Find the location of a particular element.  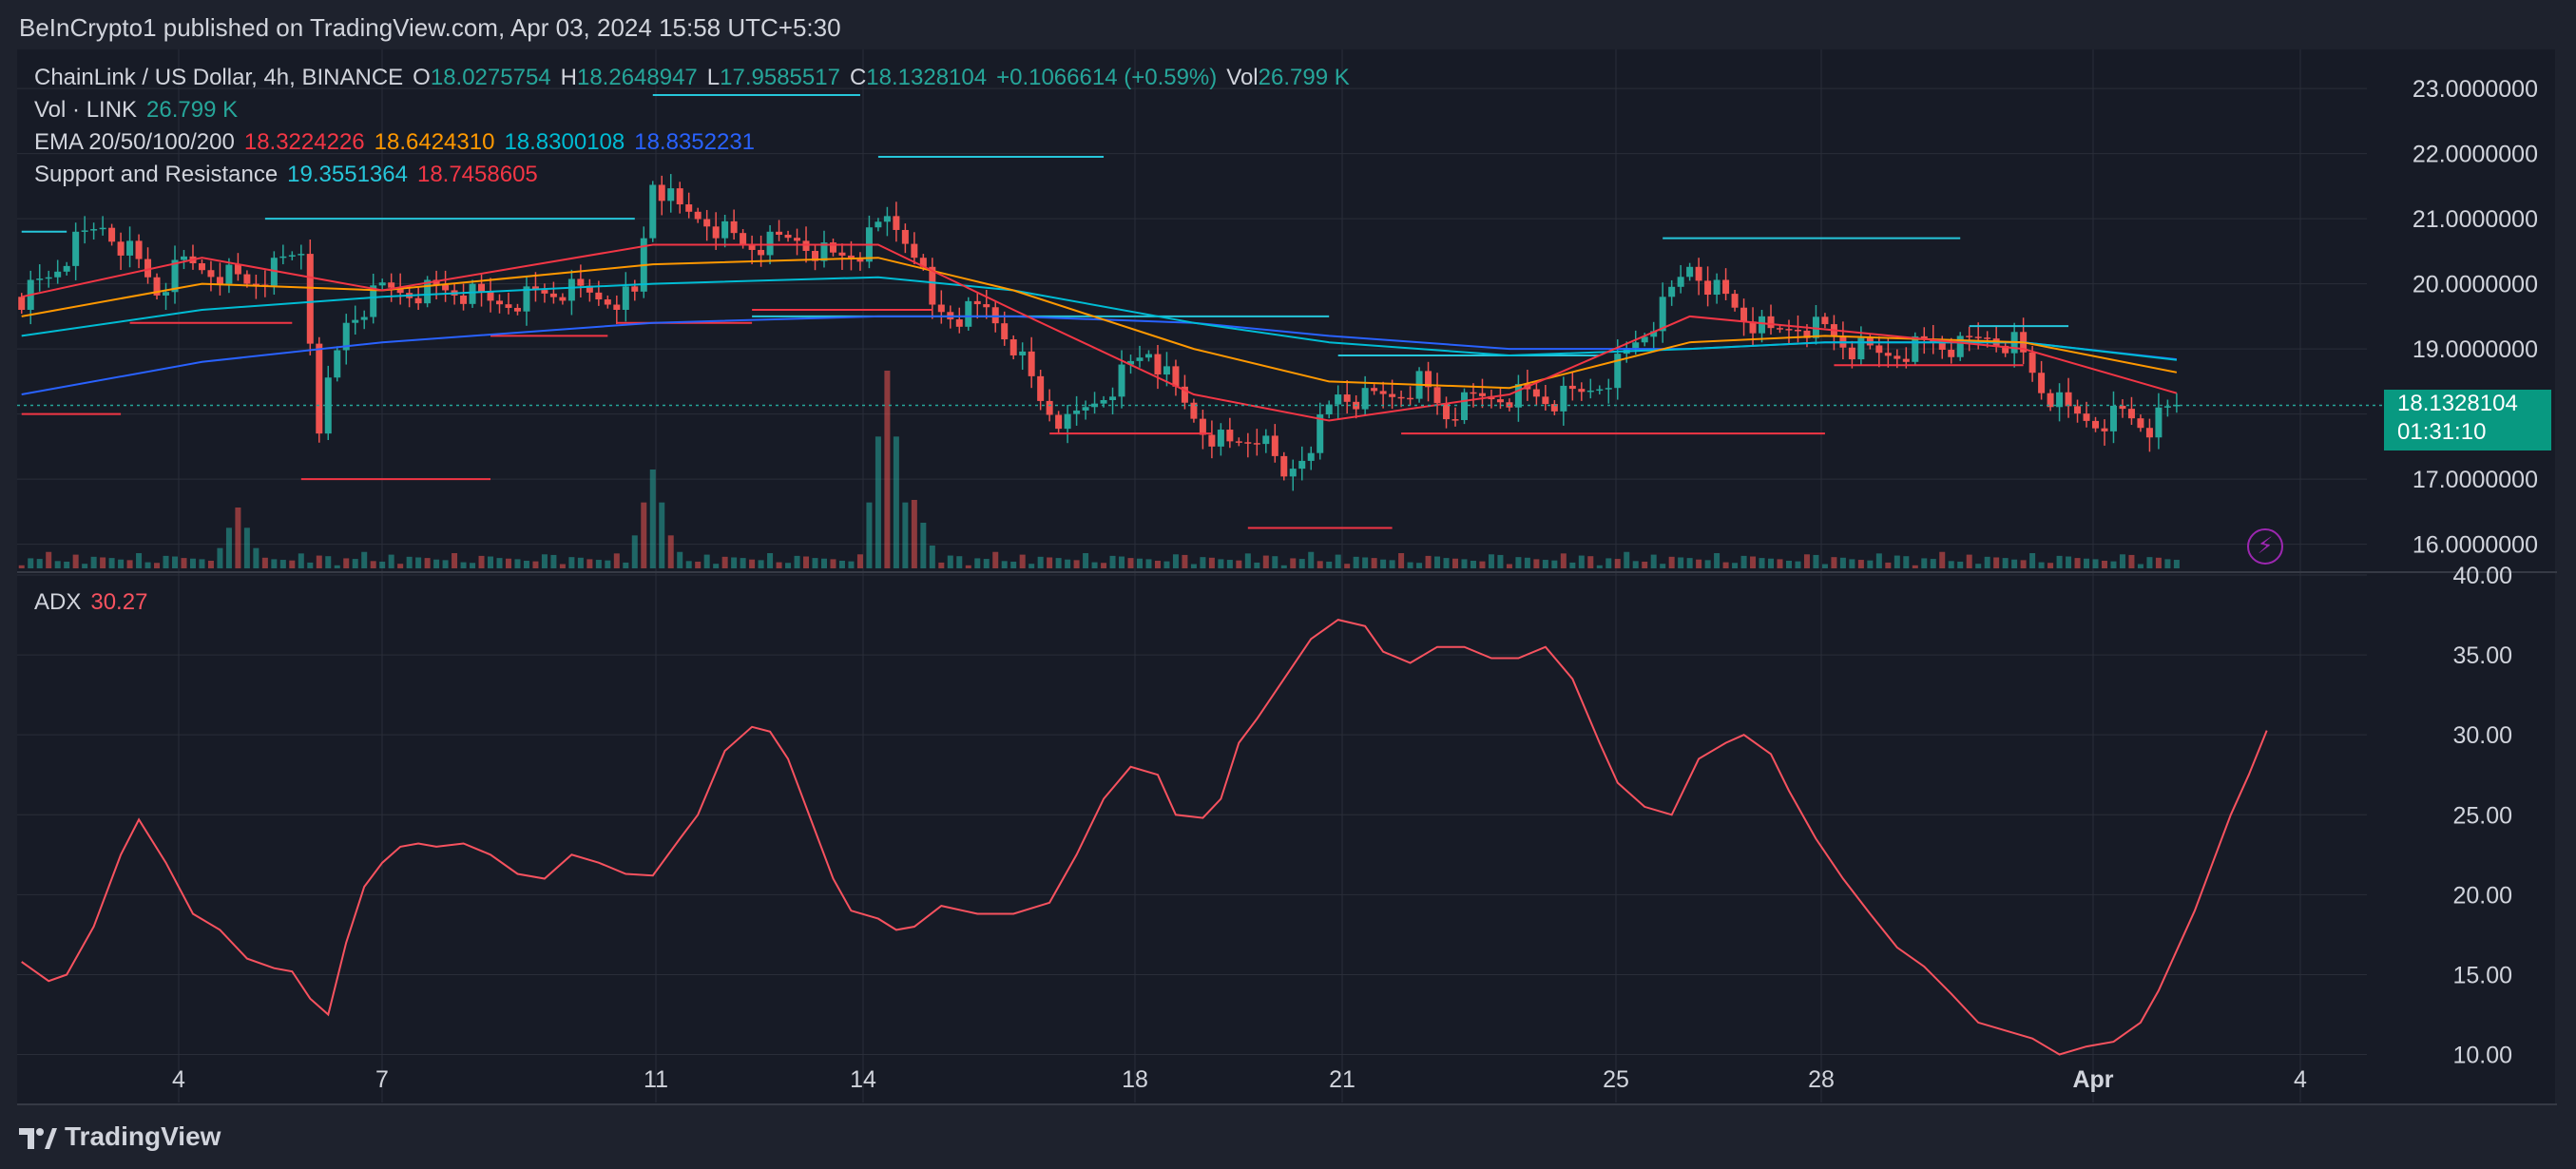

ema50-value: 18.6424310 is located at coordinates (435, 142).